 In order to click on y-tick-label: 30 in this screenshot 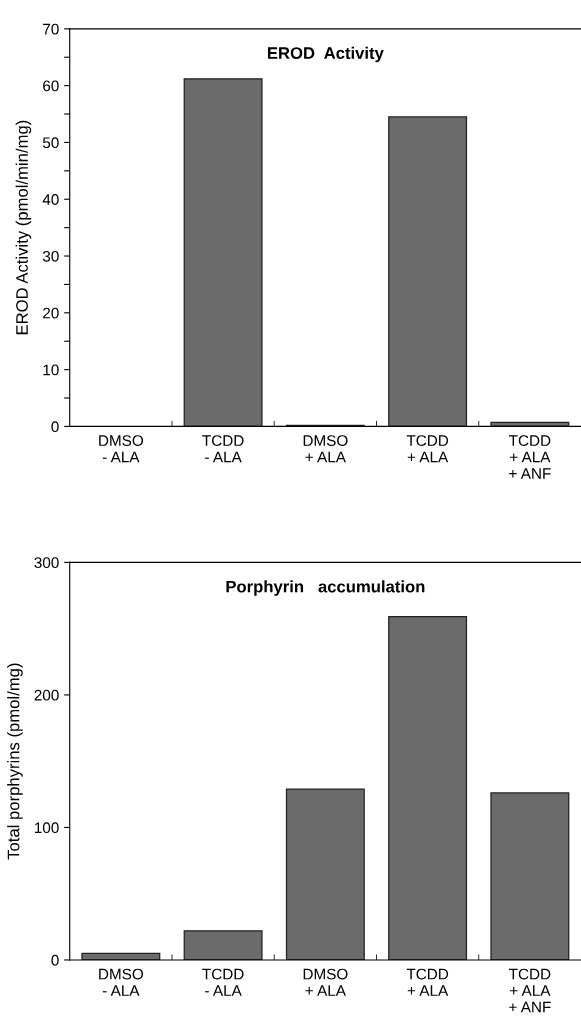, I will do `click(50, 256)`.